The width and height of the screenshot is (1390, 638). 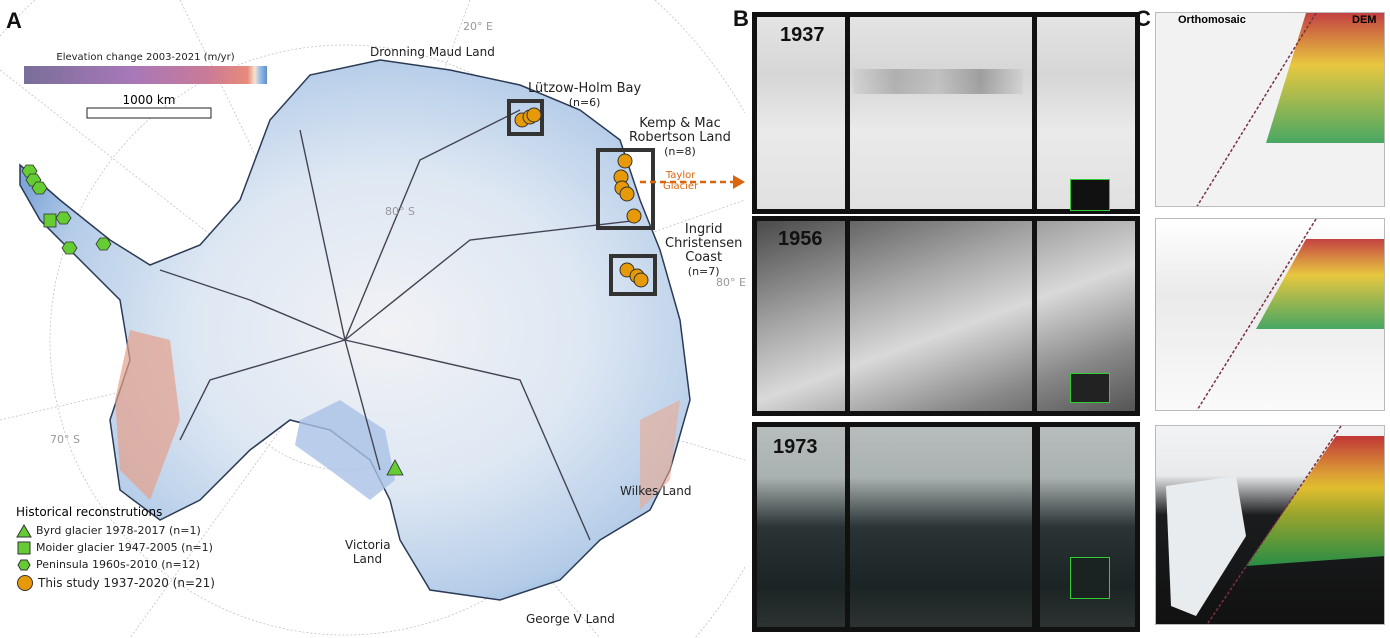 What do you see at coordinates (680, 137) in the screenshot?
I see `label-kemp-mac-robertson: Kemp & Mac Robertson Land (n=8)` at bounding box center [680, 137].